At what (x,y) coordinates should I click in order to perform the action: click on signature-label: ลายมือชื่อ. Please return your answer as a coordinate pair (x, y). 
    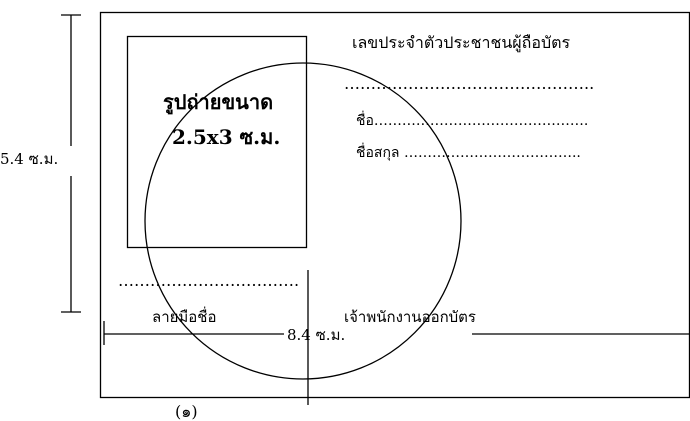
    Looking at the image, I should click on (184, 317).